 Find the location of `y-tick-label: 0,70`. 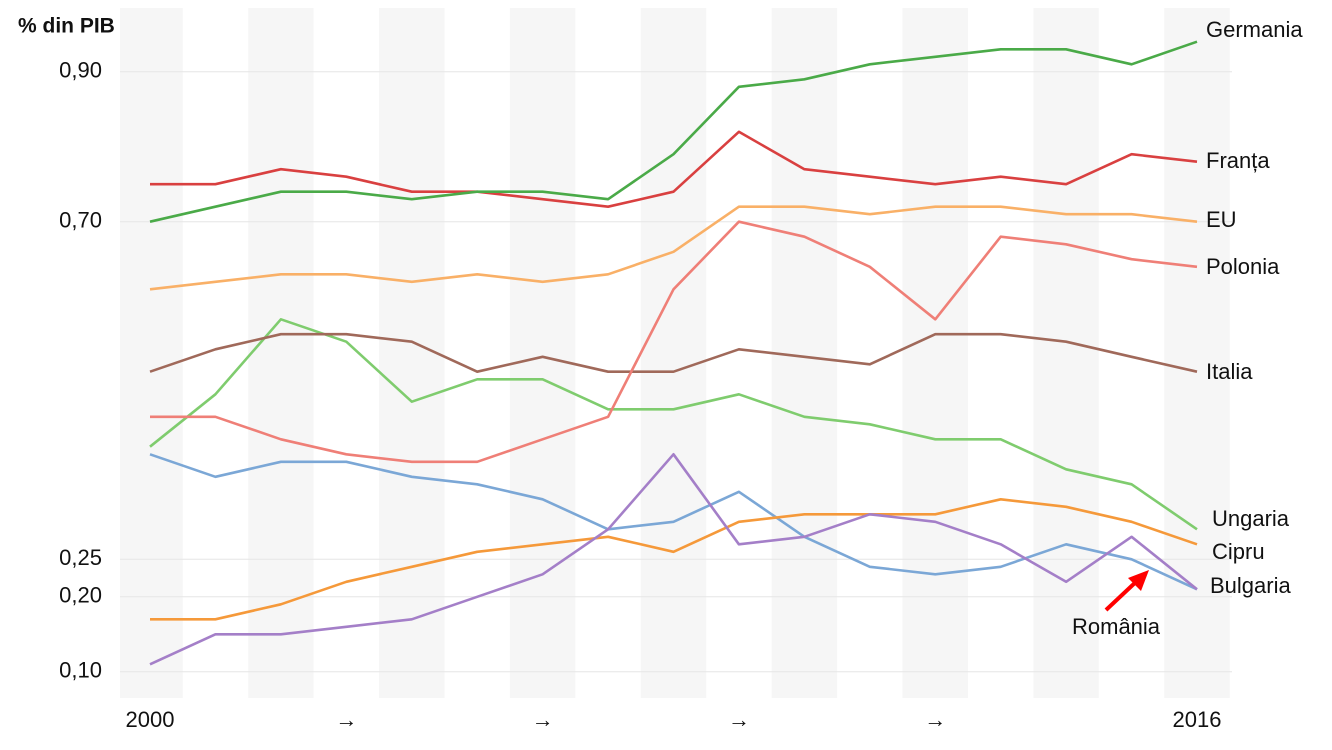

y-tick-label: 0,70 is located at coordinates (80, 220).